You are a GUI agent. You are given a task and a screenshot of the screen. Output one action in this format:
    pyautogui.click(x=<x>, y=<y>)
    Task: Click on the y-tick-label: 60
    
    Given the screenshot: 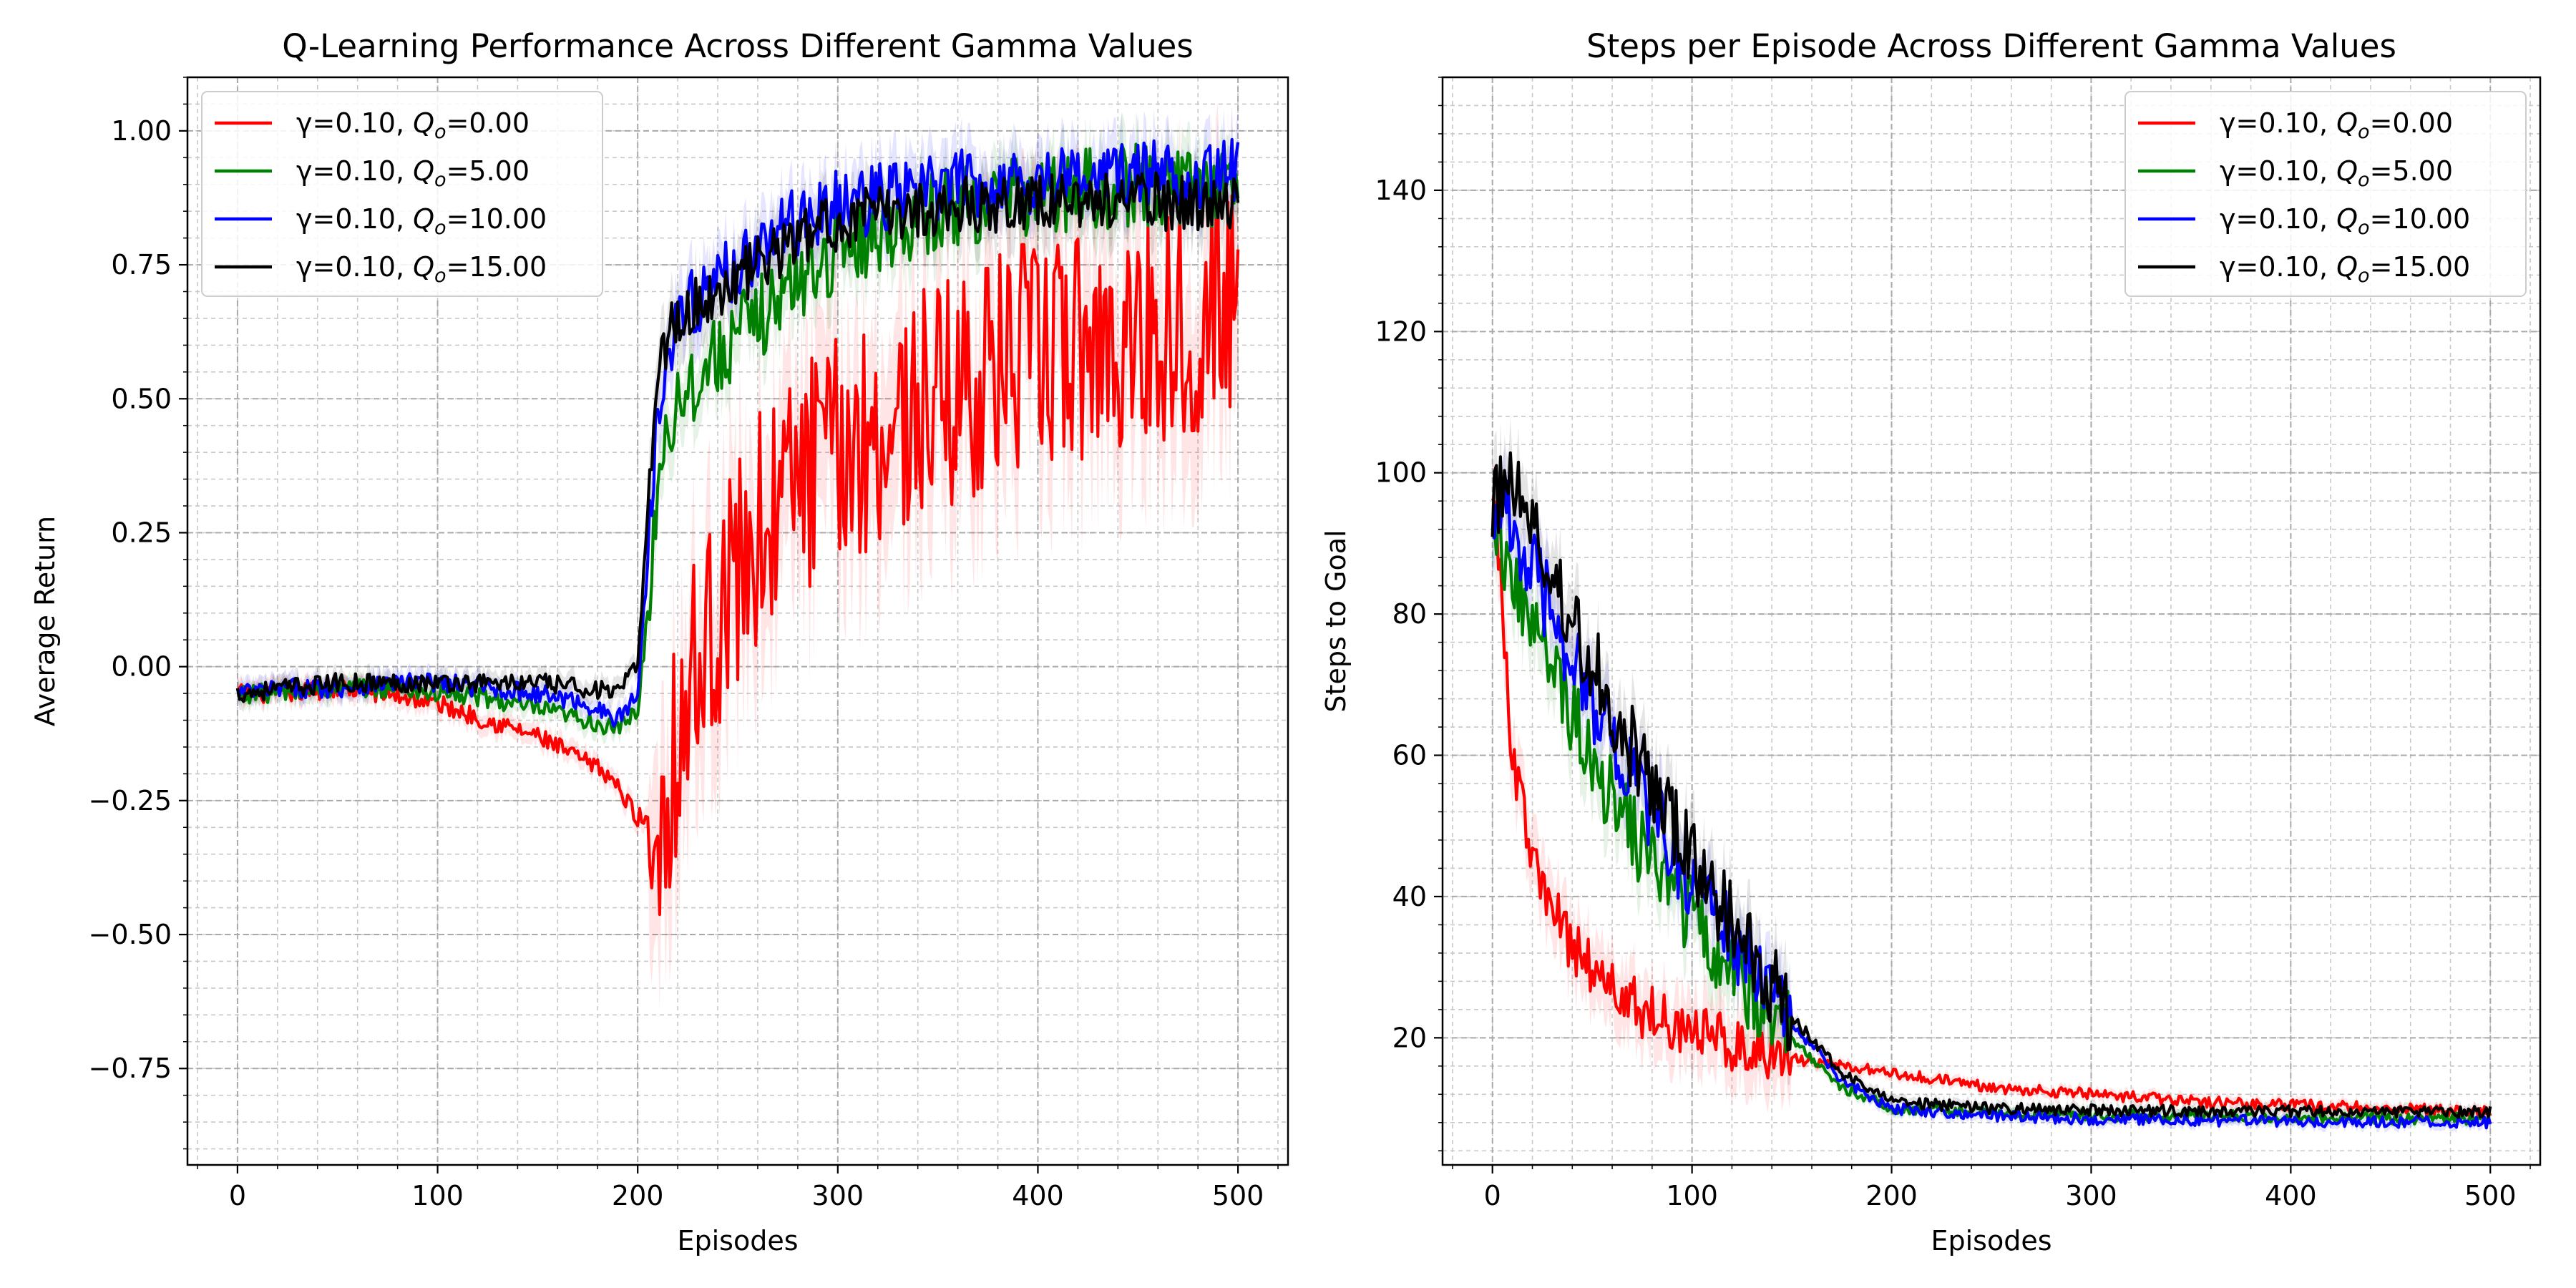 What is the action you would take?
    pyautogui.click(x=1409, y=755)
    